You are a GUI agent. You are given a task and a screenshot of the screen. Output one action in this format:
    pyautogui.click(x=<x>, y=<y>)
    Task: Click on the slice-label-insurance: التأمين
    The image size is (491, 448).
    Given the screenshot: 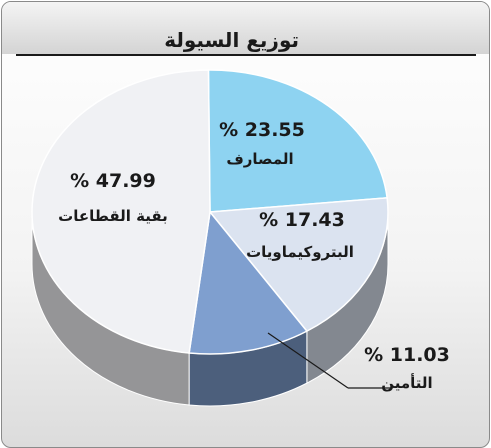 What is the action you would take?
    pyautogui.click(x=406, y=382)
    